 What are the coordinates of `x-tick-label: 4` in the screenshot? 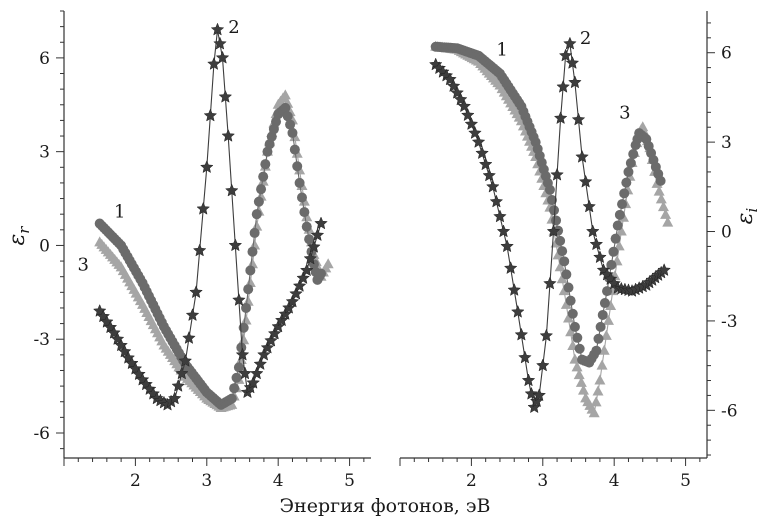 It's located at (278, 481).